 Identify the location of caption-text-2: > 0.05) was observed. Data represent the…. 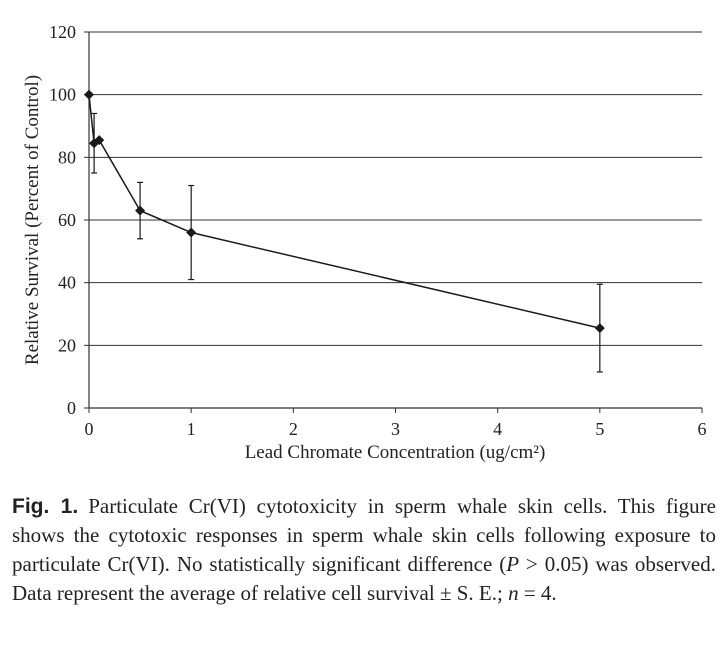
(364, 578).